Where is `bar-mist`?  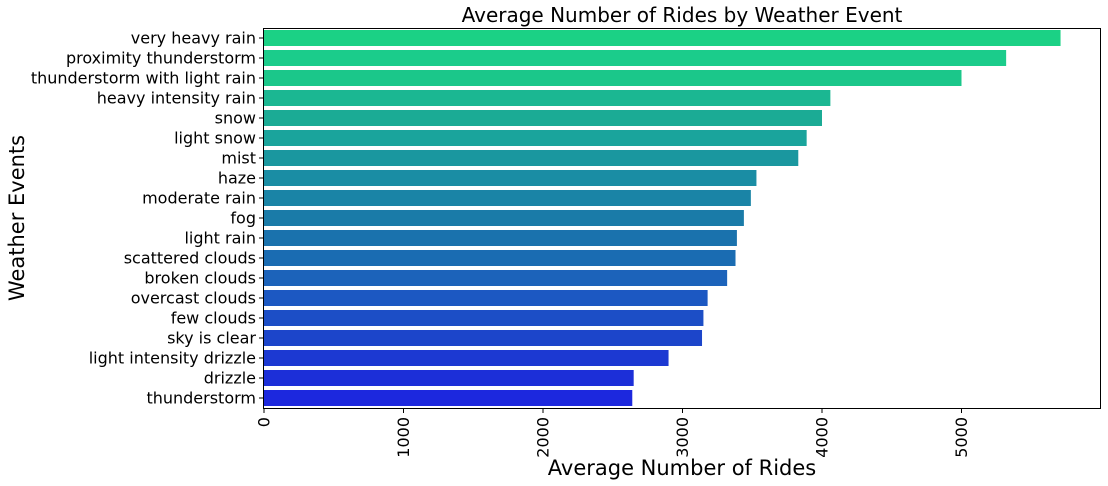 bar-mist is located at coordinates (531, 158).